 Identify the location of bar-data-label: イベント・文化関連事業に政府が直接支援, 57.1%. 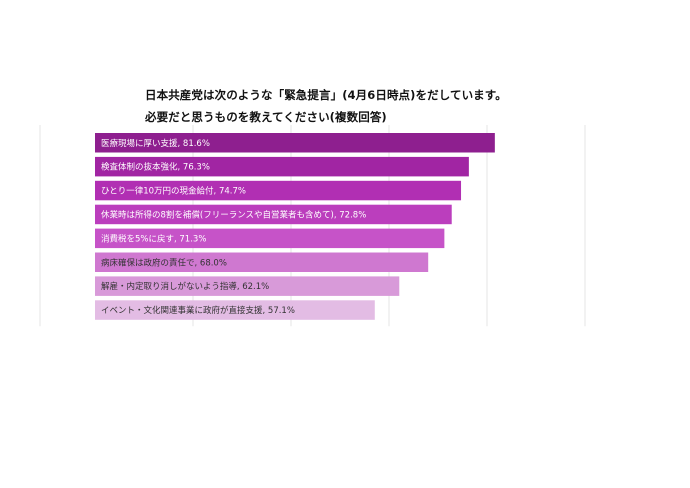
(198, 310).